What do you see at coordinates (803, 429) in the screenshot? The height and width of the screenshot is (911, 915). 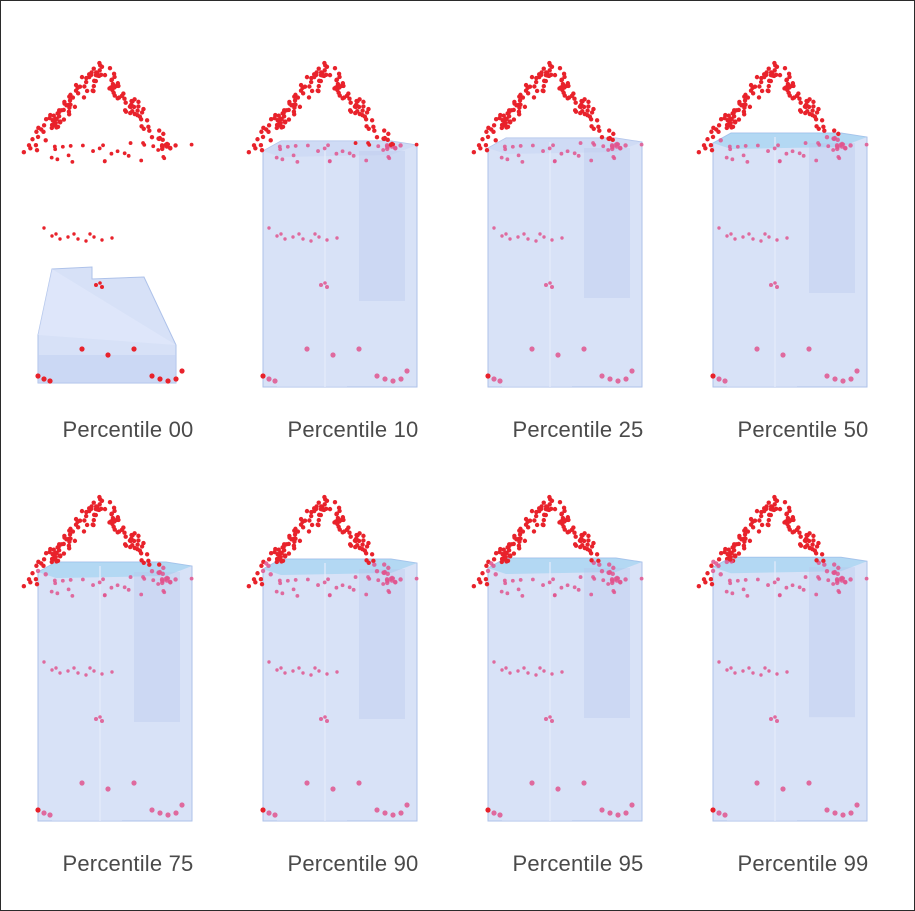 I see `panel-caption: Percentile 50` at bounding box center [803, 429].